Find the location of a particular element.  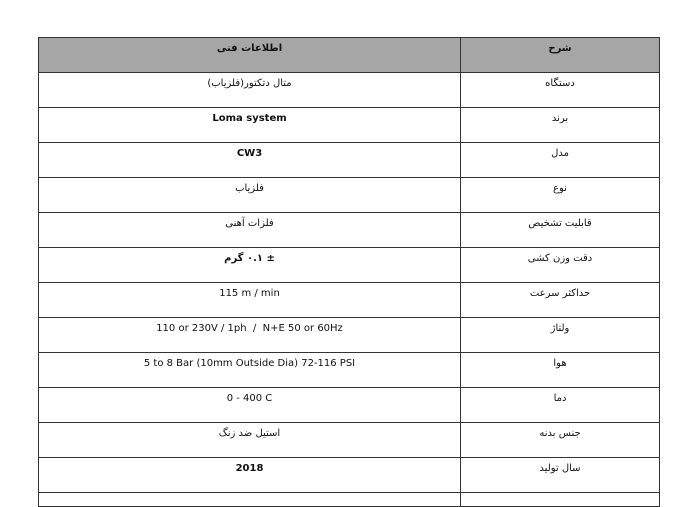

table-row: فلزیاب نوع is located at coordinates (349, 195).